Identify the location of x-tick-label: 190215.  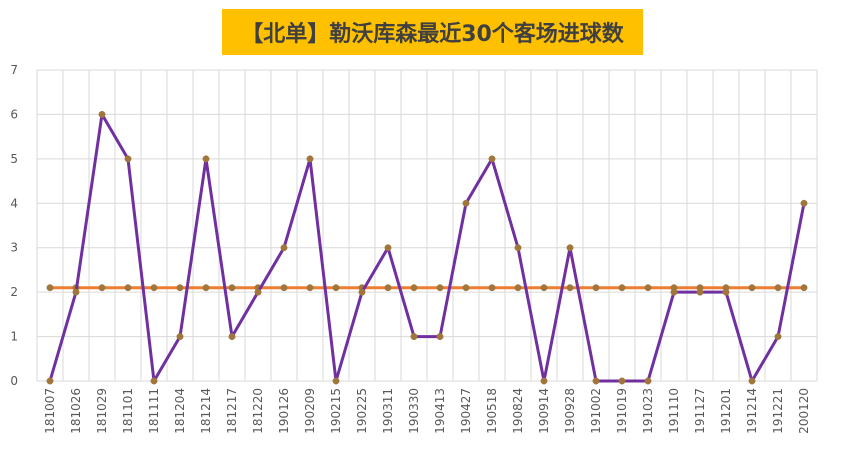
(336, 411).